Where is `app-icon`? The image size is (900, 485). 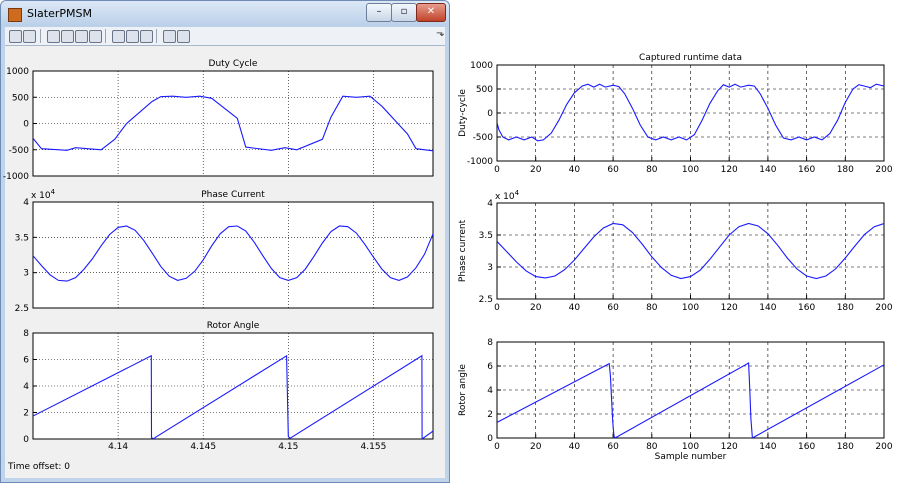
app-icon is located at coordinates (15, 15).